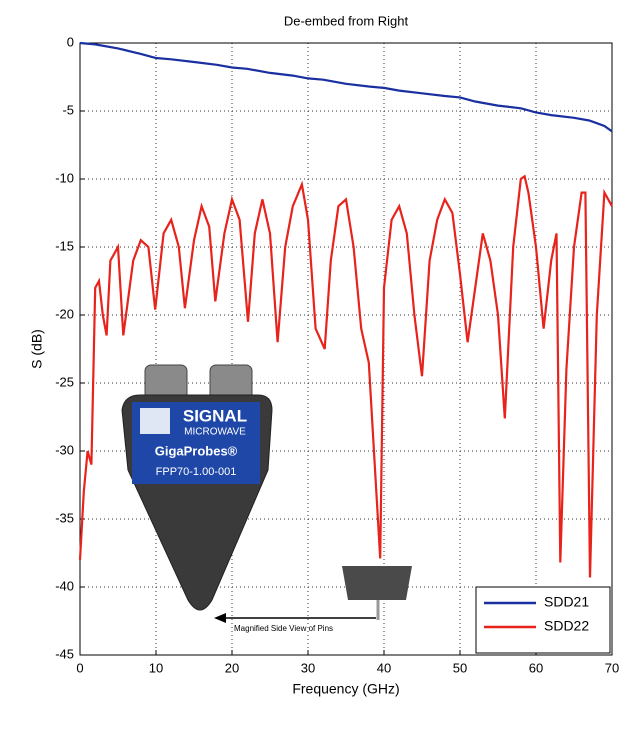  I want to click on y-tick-label: -25, so click(64, 381).